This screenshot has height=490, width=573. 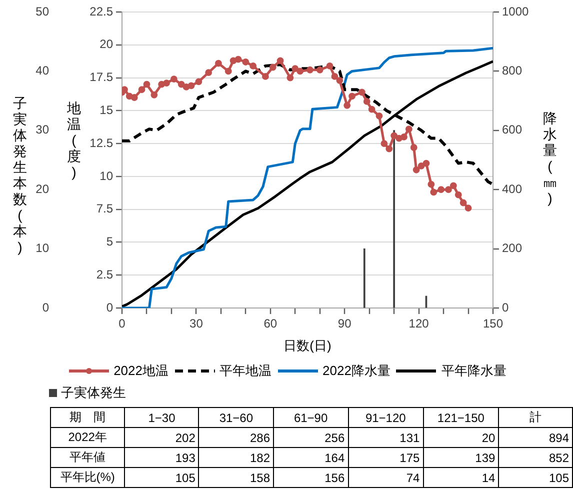 I want to click on y3-tick-label: 30, so click(x=43, y=129).